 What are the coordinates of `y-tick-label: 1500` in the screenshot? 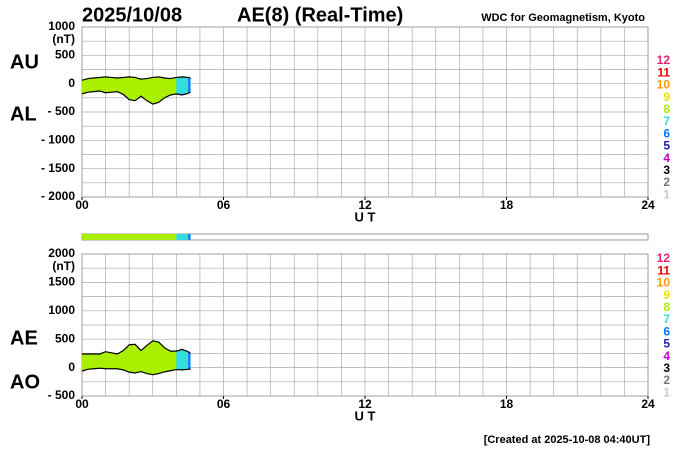 It's located at (61, 282).